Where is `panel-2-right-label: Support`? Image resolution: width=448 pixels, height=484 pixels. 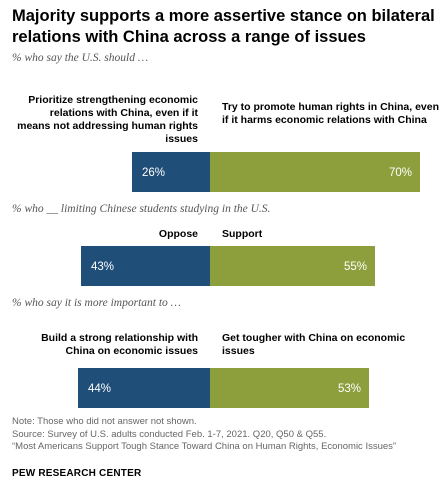
panel-2-right-label: Support is located at coordinates (242, 234).